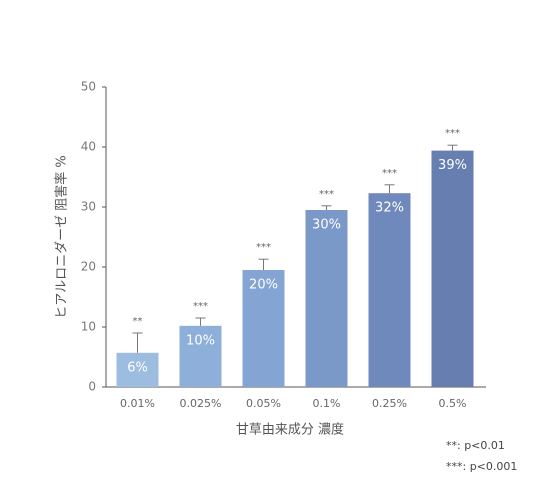  I want to click on x-tick-label: 0.025%, so click(201, 403).